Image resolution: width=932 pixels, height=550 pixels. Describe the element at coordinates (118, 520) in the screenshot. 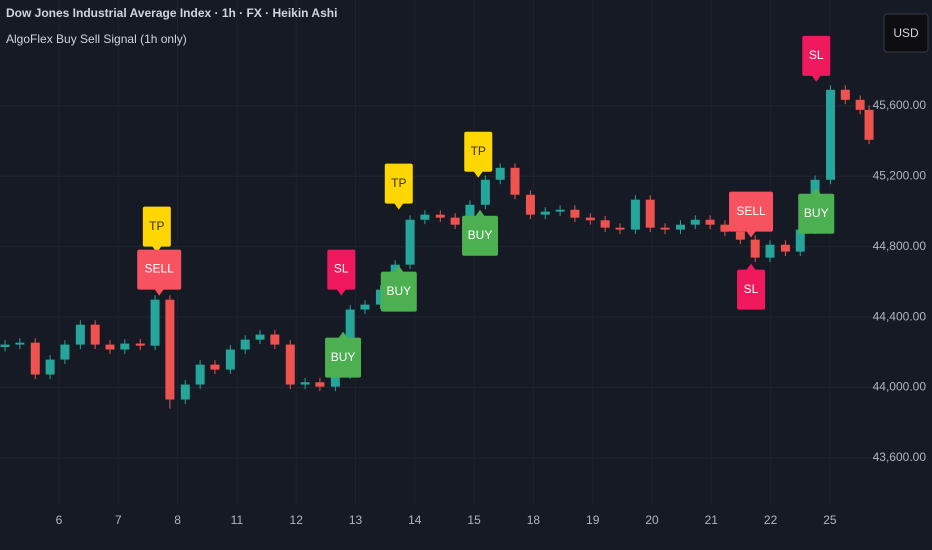

I see `x-tick-label: 7` at that location.